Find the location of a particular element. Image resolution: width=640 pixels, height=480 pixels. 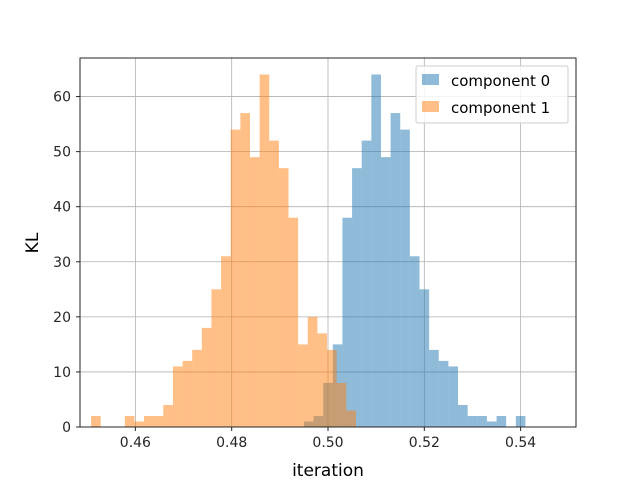

legend-label-component-0: component 0 is located at coordinates (500, 81).